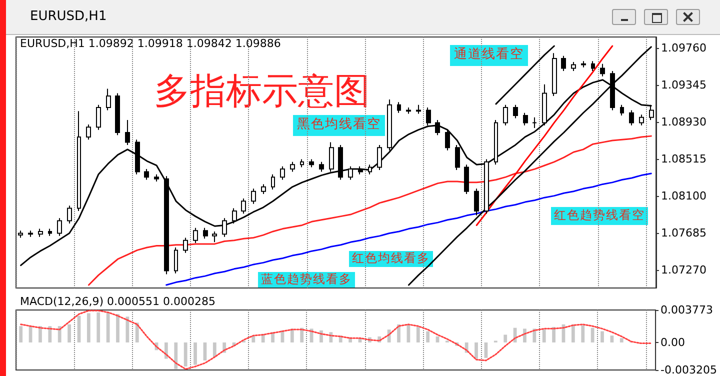  Describe the element at coordinates (683, 121) in the screenshot. I see `y-tick-label: 1.08930` at that location.